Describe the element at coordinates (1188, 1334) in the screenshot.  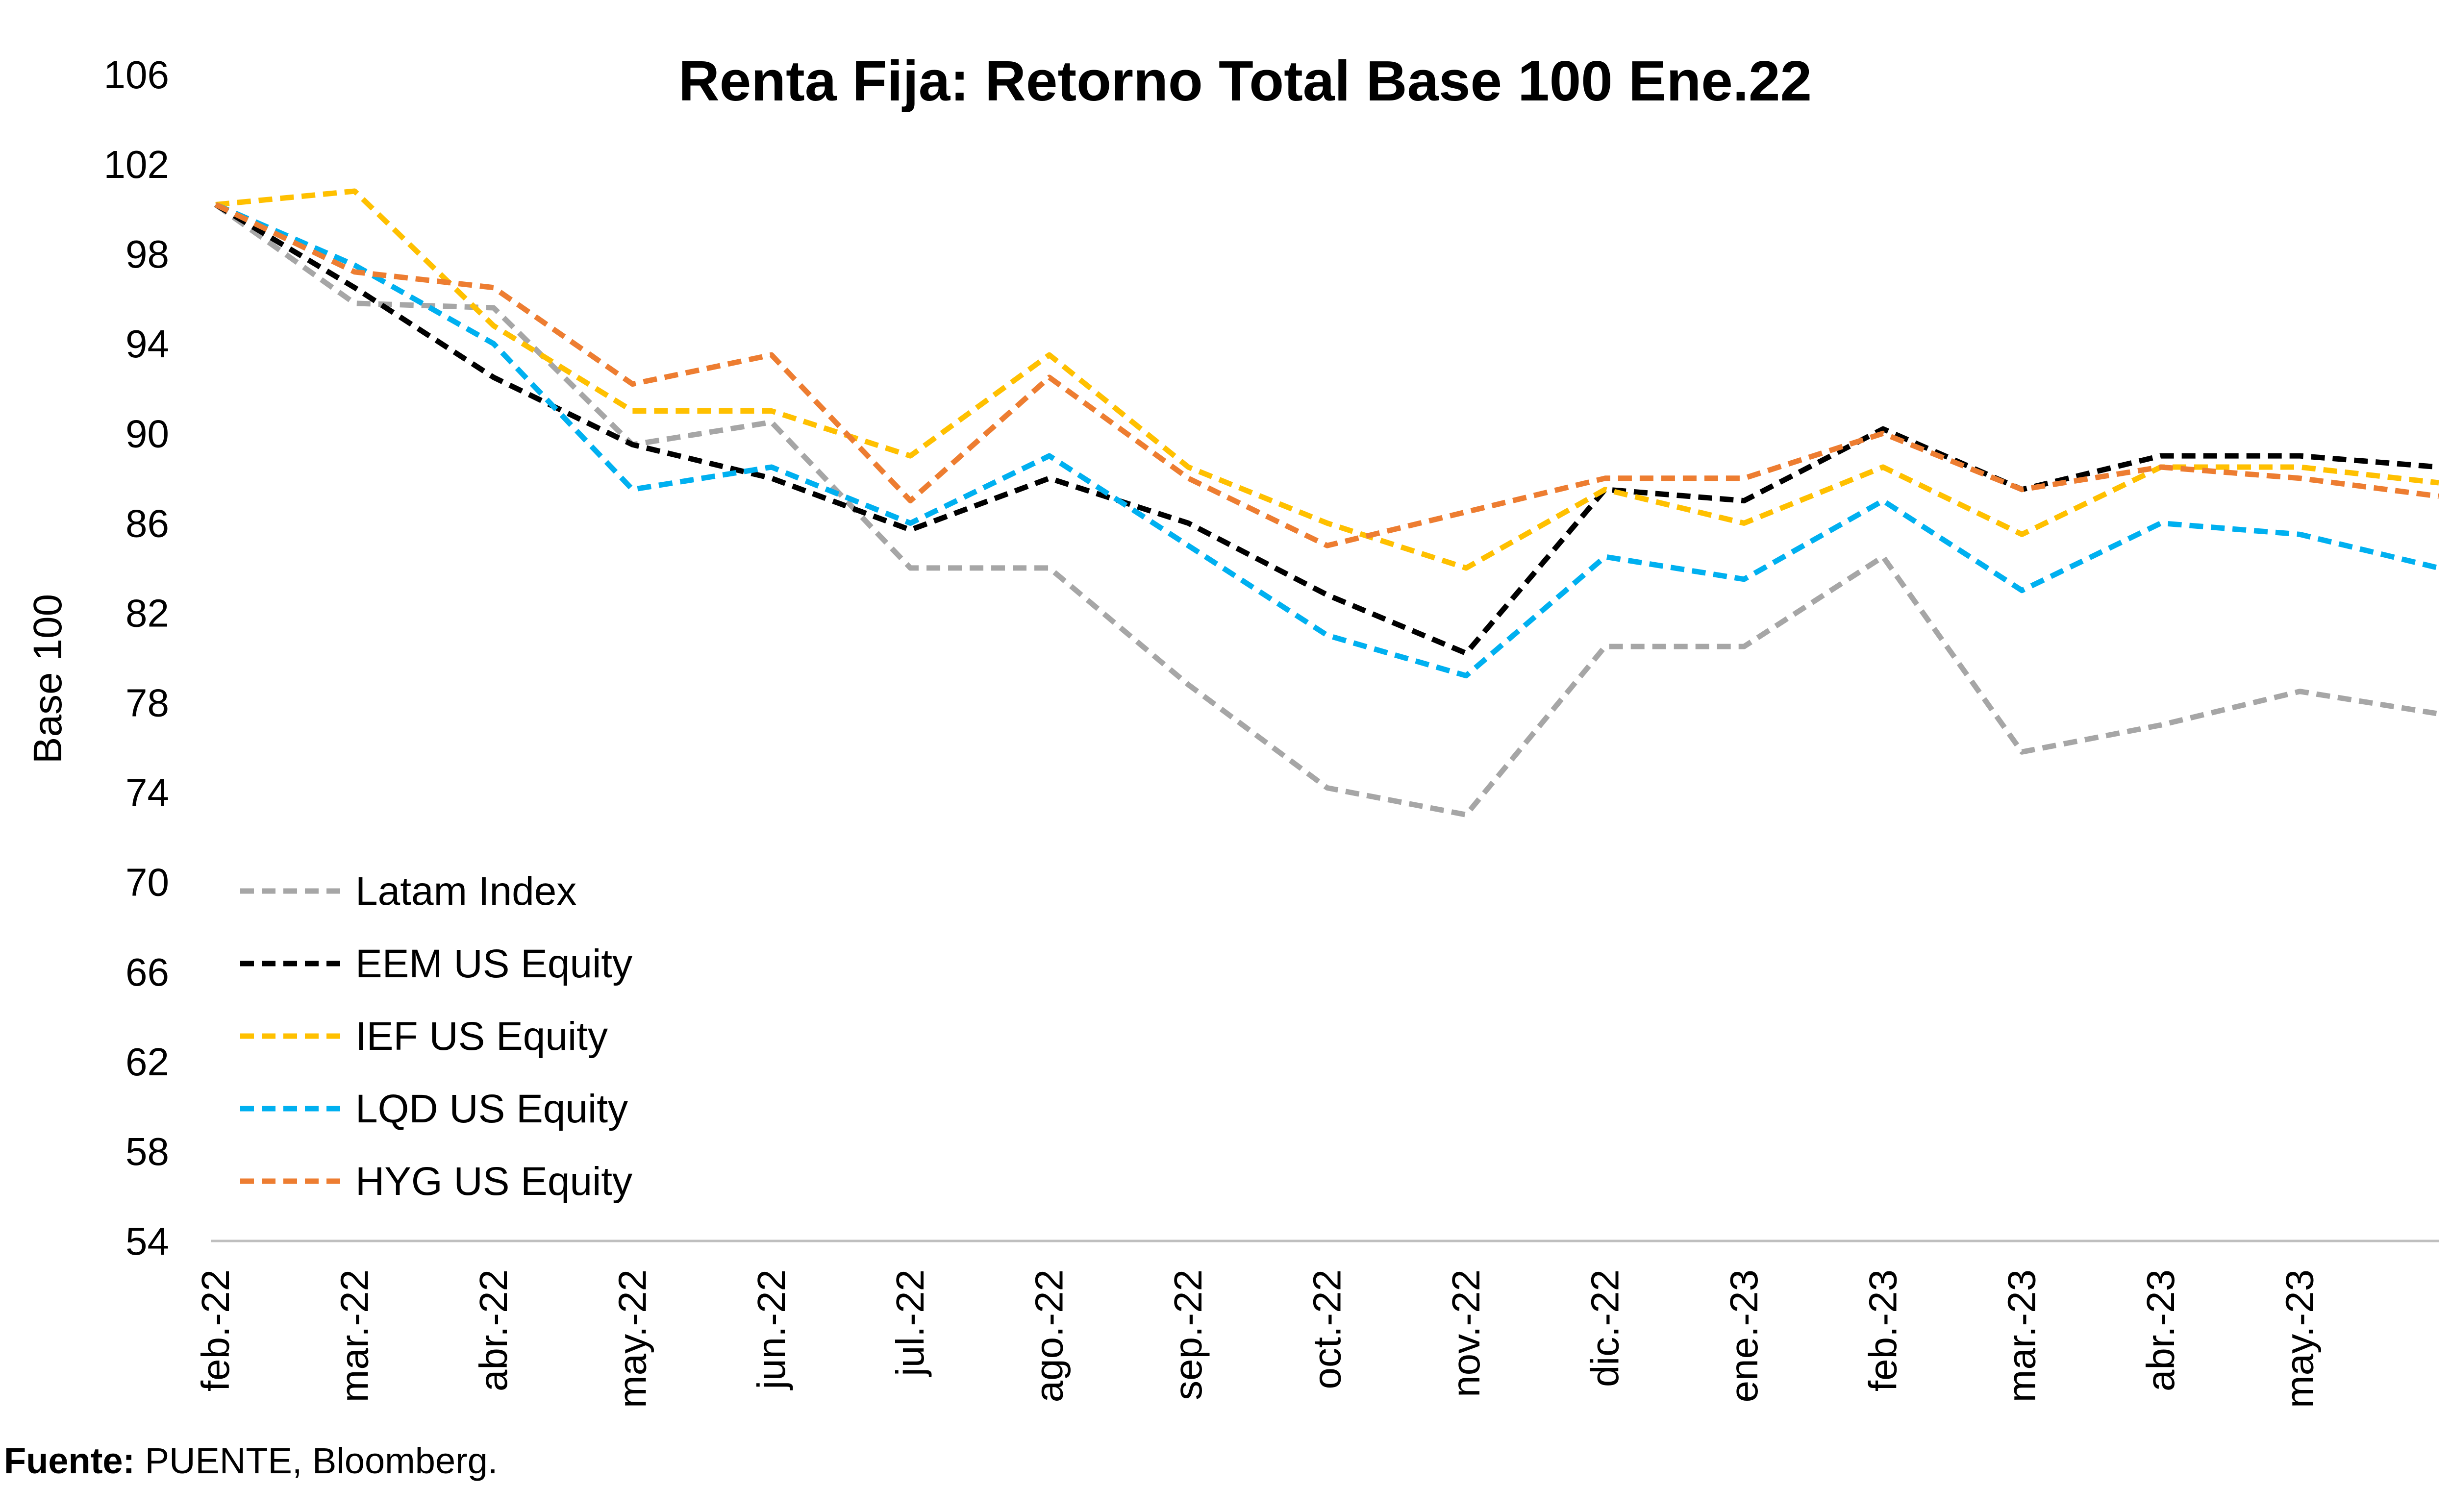
I see `x-tick-label: sep.-22` at that location.